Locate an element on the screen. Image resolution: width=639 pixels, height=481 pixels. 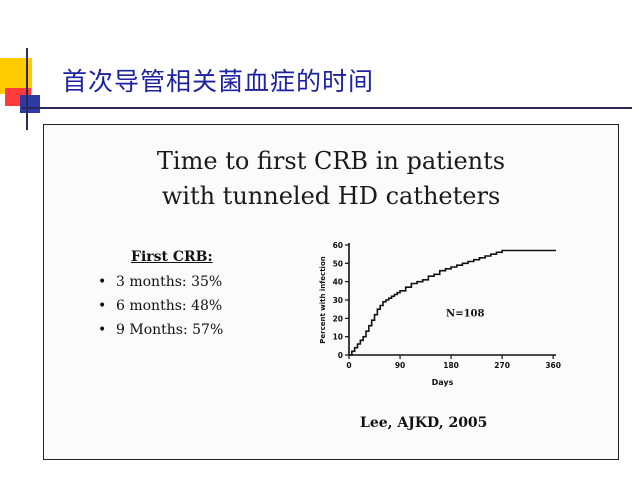
chart-axes is located at coordinates (452, 299).